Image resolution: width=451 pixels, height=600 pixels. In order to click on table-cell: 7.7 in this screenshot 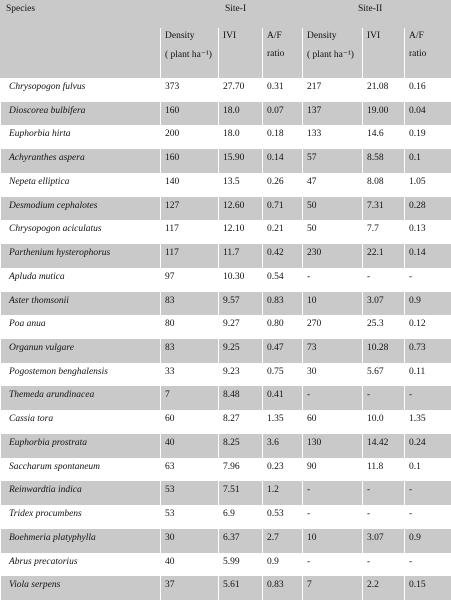, I will do `click(383, 232)`.